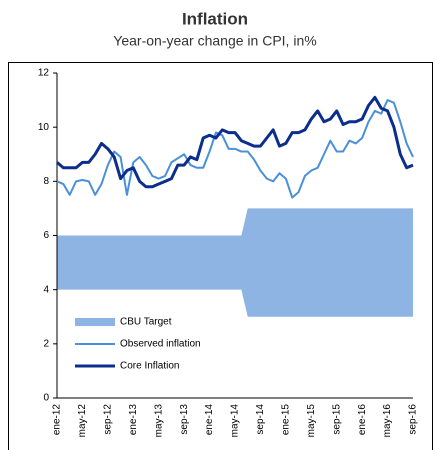 The width and height of the screenshot is (433, 450). What do you see at coordinates (46, 235) in the screenshot?
I see `y-tick-label: 6` at bounding box center [46, 235].